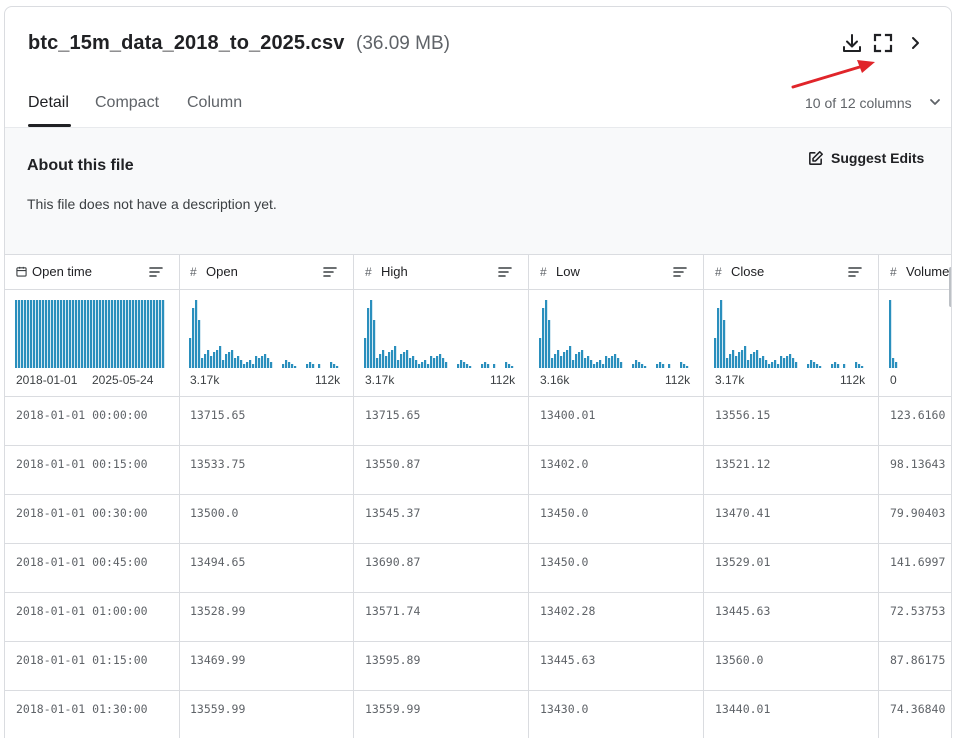 The height and width of the screenshot is (738, 954). I want to click on tab-detail: Detail, so click(48, 102).